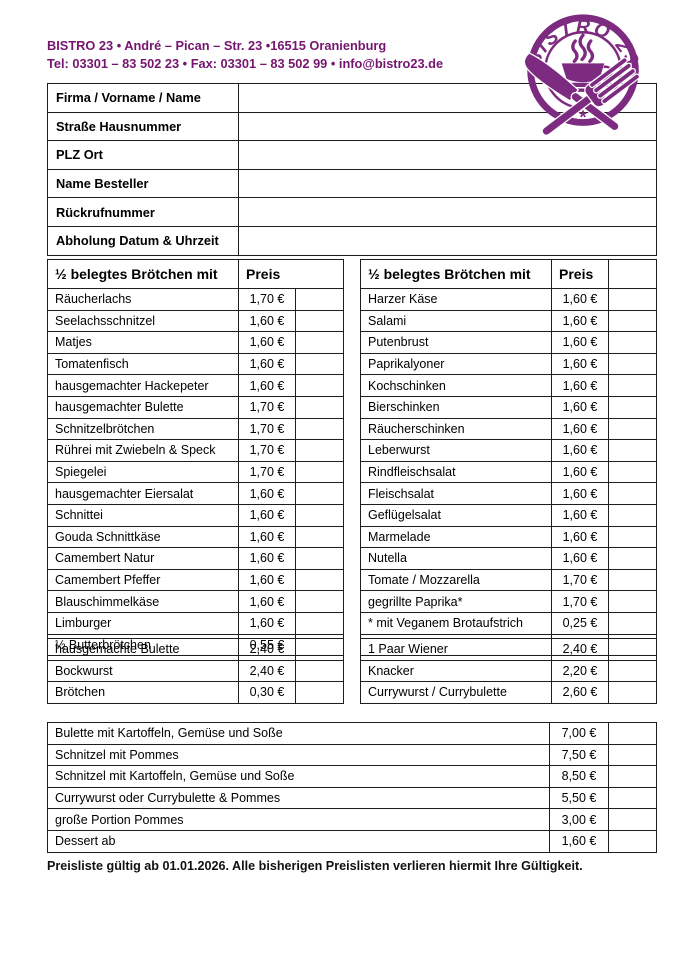 This screenshot has width=685, height=969. I want to click on item-name: Currywurst oder Currybulette & Pommes, so click(298, 798).